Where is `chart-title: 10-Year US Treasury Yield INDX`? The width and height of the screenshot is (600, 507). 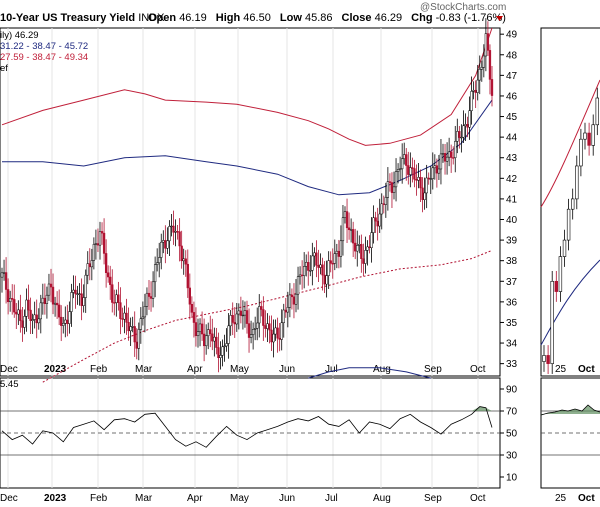 chart-title: 10-Year US Treasury Yield INDX is located at coordinates (82, 18).